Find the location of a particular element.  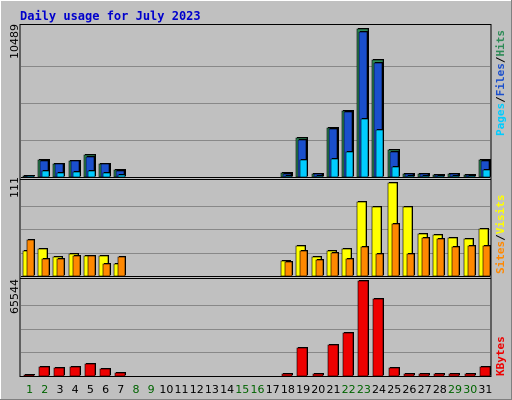

x-tick-label-22: 22 is located at coordinates (349, 389).